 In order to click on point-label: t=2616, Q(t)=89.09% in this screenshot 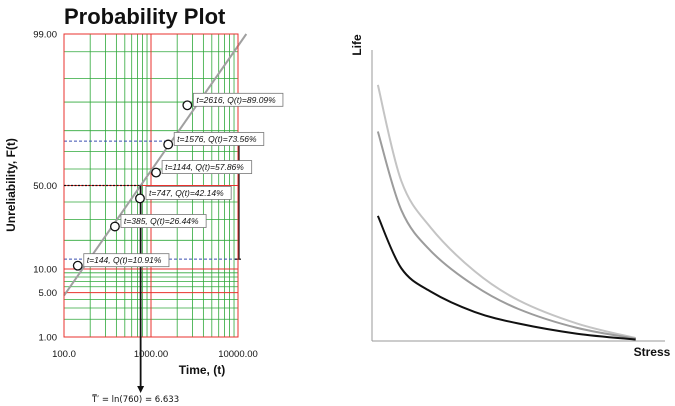, I will do `click(236, 100)`.